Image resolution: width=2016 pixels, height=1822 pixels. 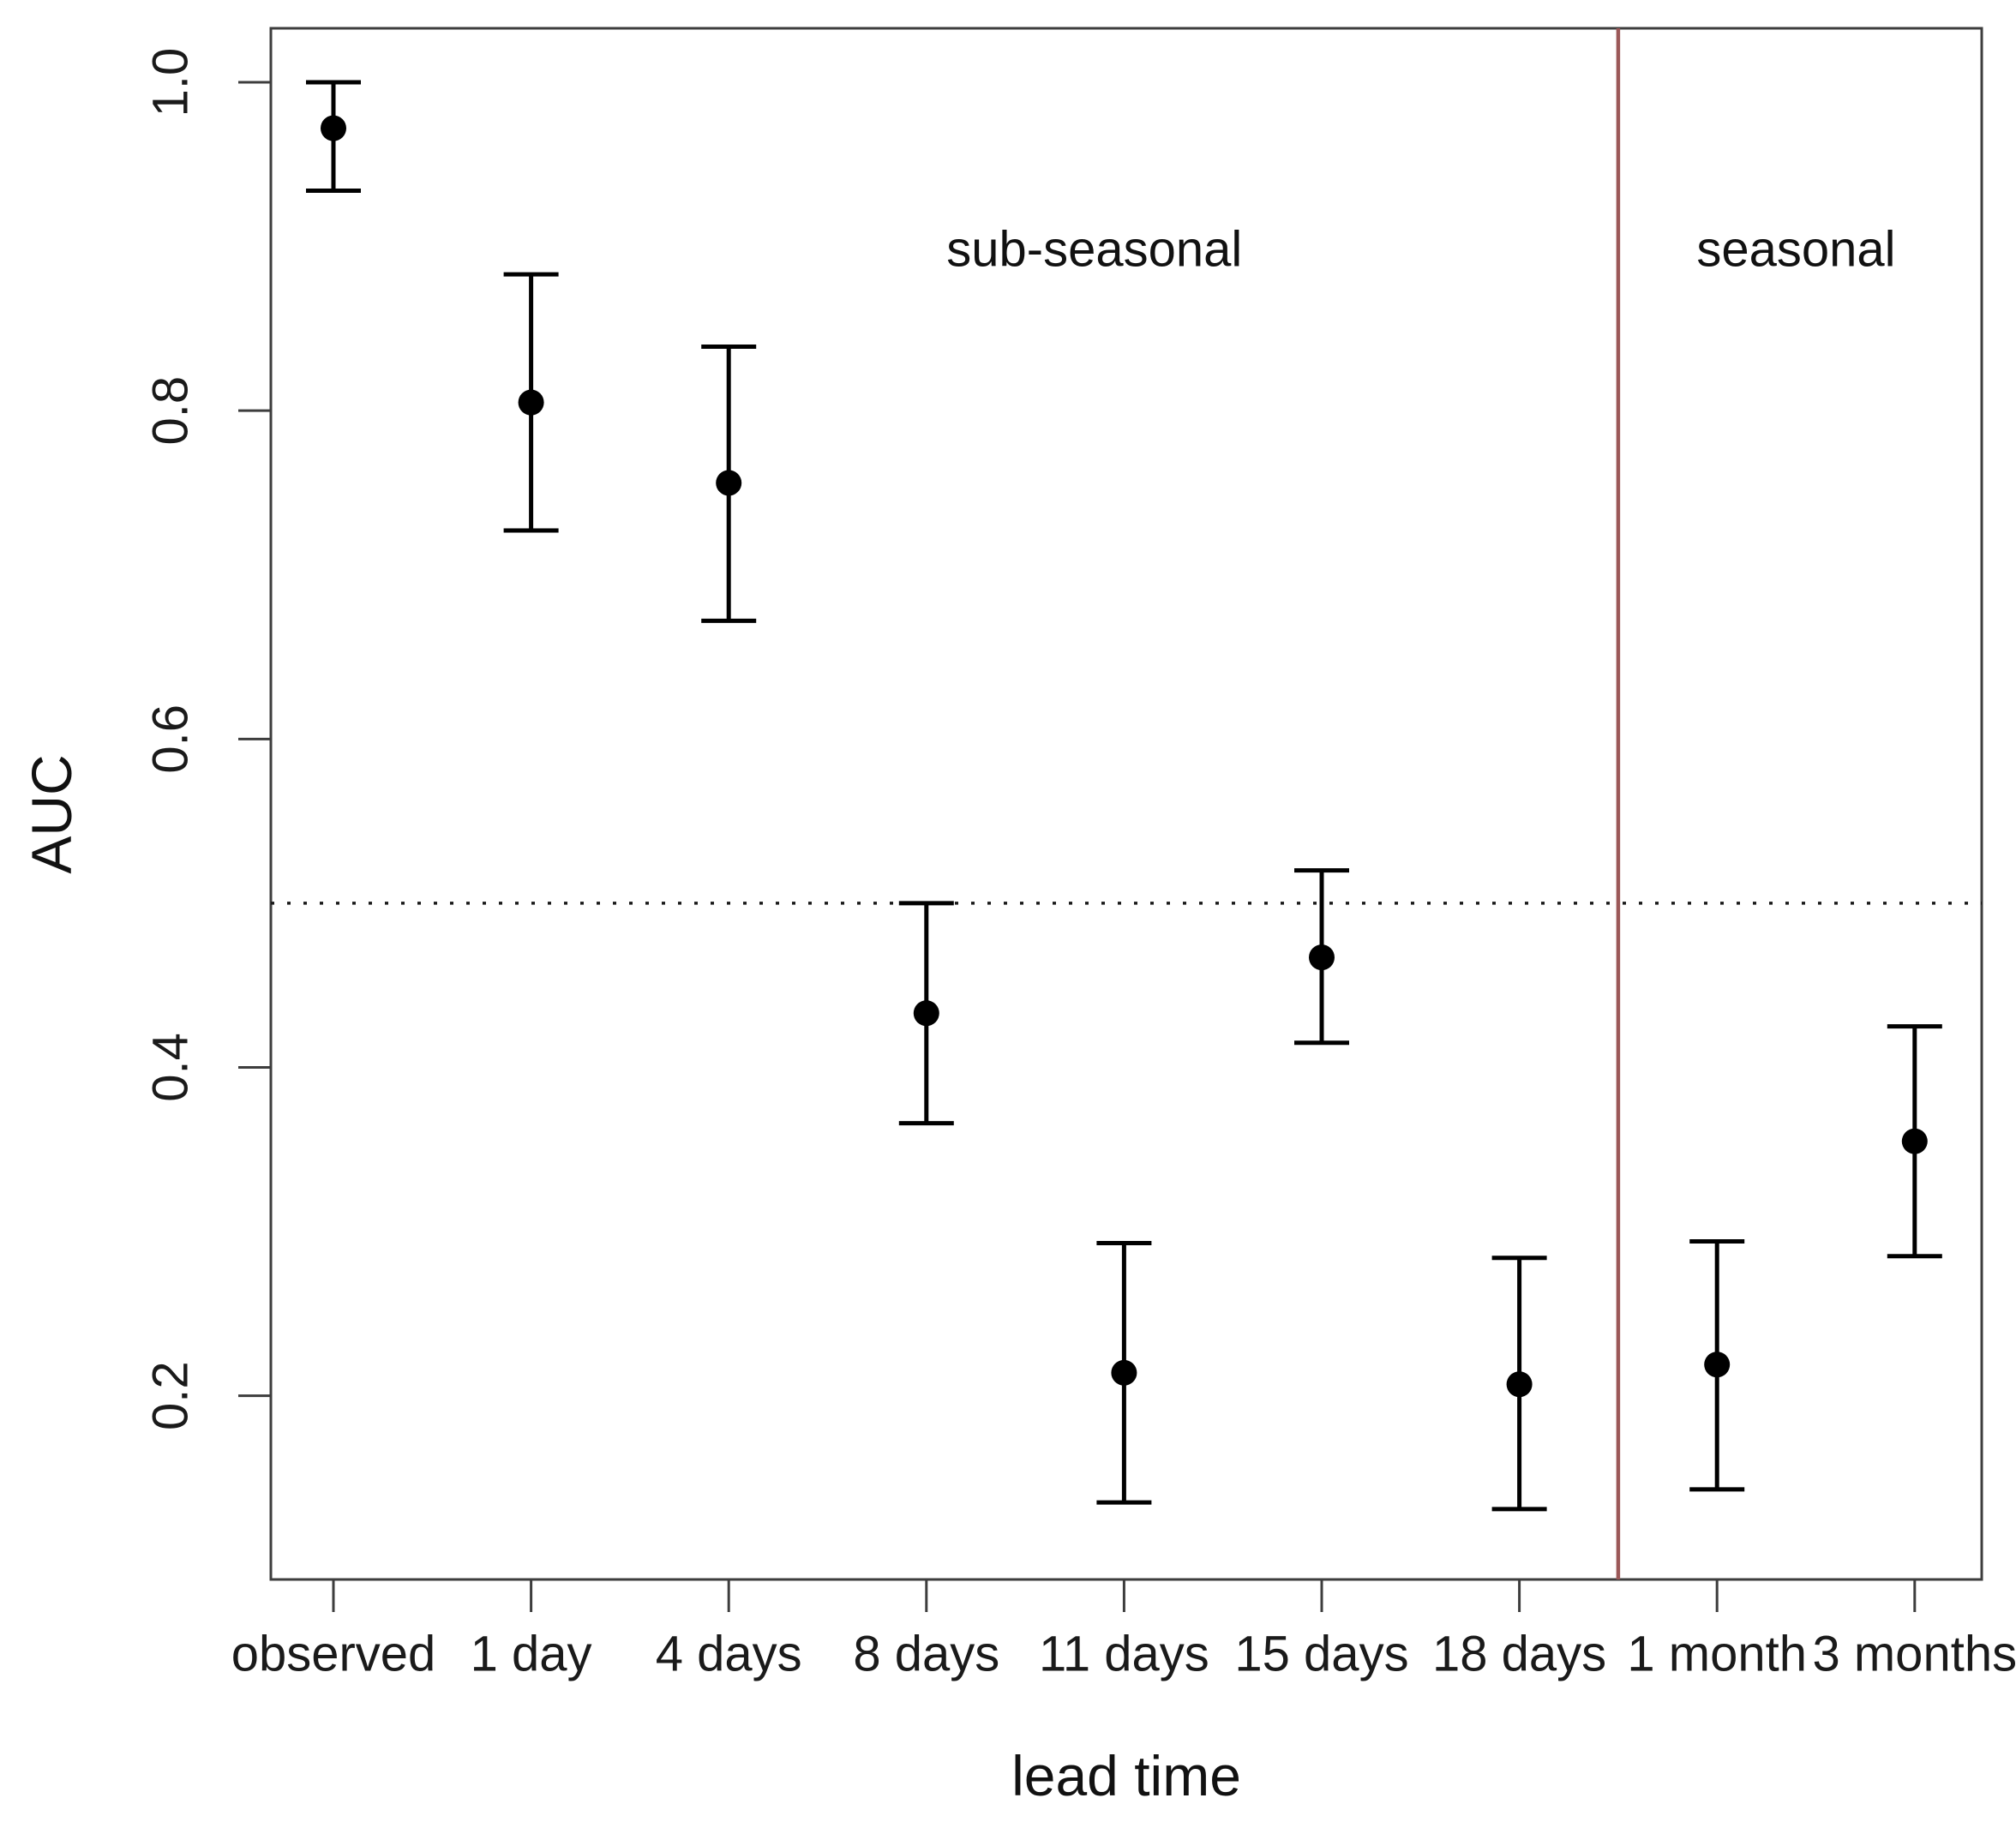 I want to click on x-tick-label: 4 days, so click(x=729, y=1654).